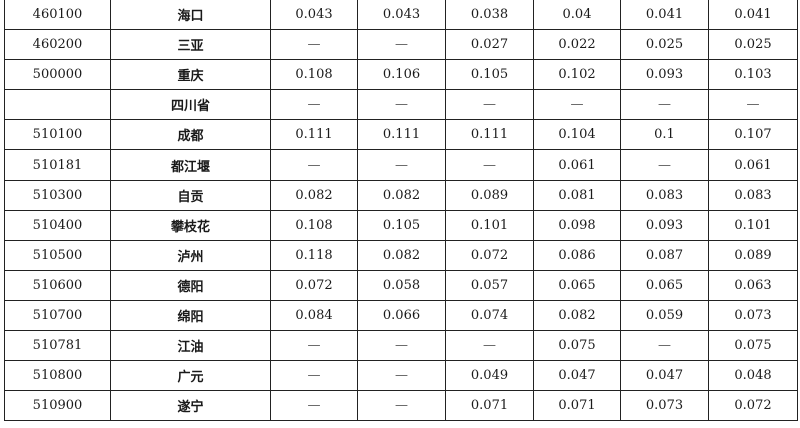  What do you see at coordinates (57, 45) in the screenshot?
I see `region-code-cell: 460200` at bounding box center [57, 45].